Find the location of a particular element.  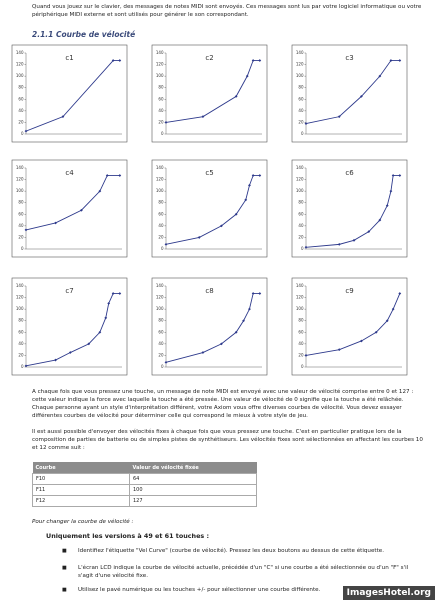

table-row: F11 100 is located at coordinates (144, 490).